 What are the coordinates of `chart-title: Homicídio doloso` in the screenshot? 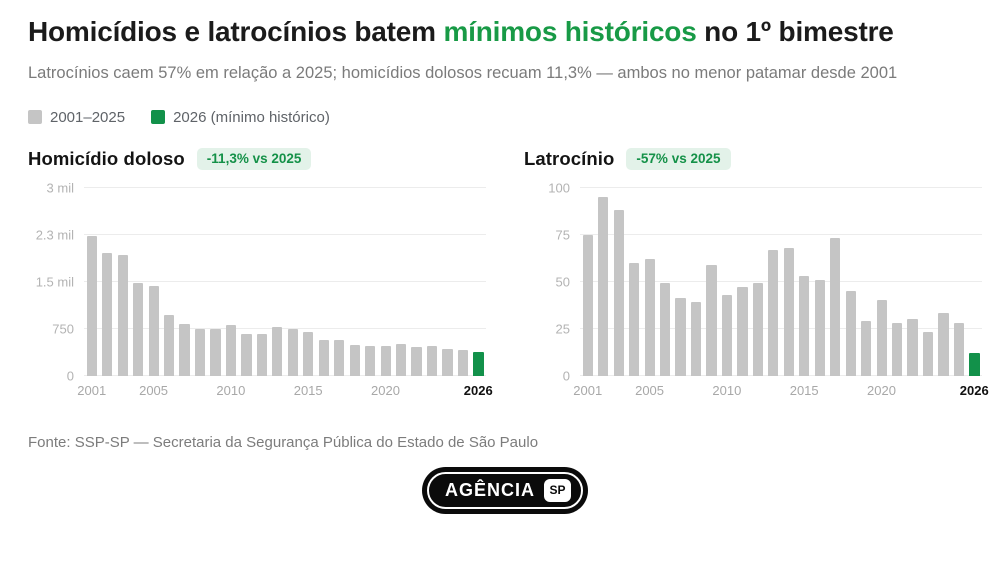 It's located at (106, 158).